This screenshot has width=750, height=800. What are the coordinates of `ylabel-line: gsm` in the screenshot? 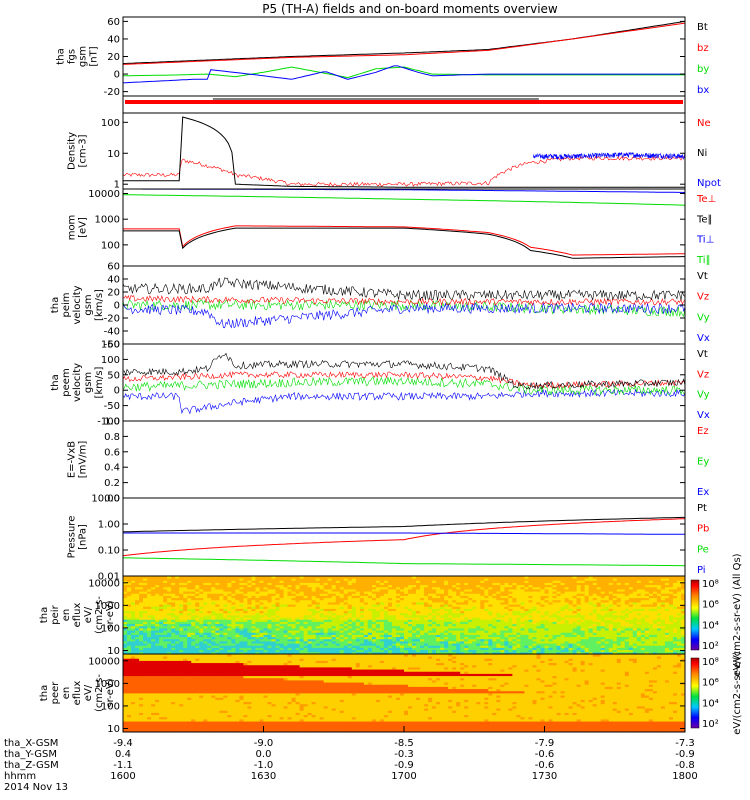 It's located at (88, 382).